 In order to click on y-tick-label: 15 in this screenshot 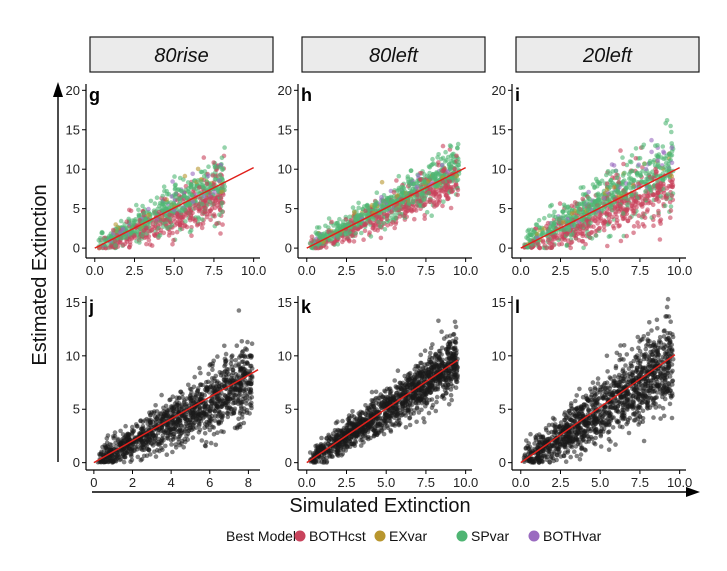, I will do `click(73, 302)`.